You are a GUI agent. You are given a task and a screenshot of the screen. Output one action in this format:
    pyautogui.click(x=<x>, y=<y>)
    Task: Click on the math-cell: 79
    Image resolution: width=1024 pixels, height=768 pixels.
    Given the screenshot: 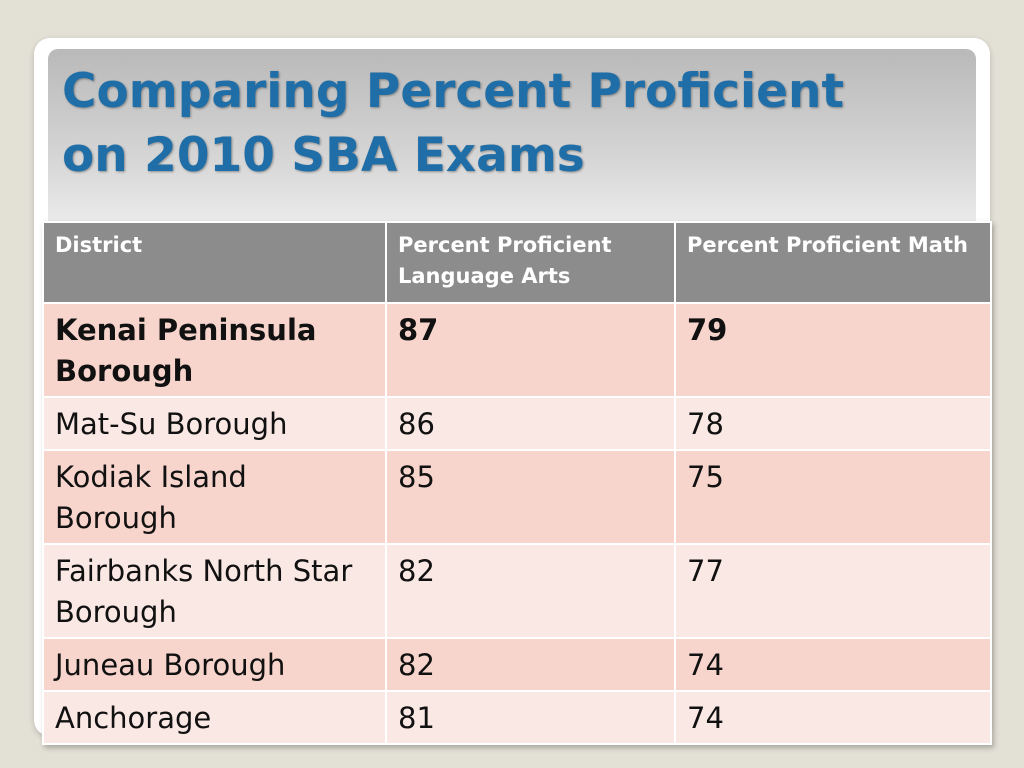 What is the action you would take?
    pyautogui.click(x=833, y=350)
    